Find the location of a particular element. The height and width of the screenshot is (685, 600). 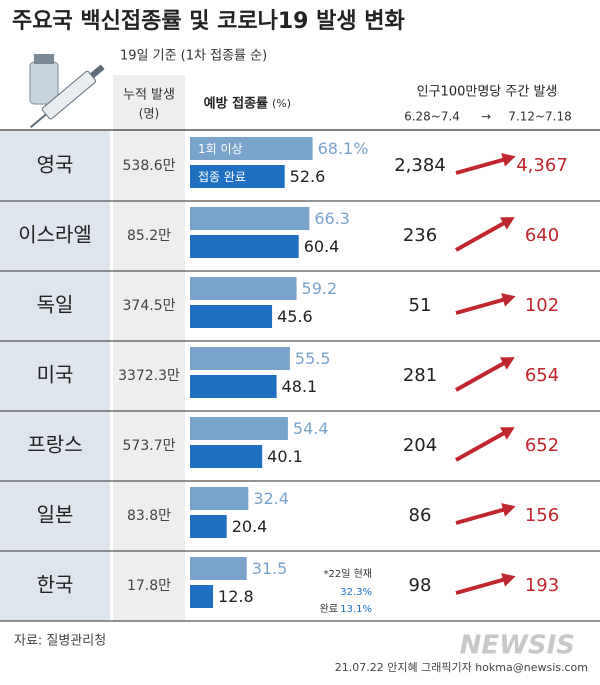

period-arrow: → is located at coordinates (486, 117).